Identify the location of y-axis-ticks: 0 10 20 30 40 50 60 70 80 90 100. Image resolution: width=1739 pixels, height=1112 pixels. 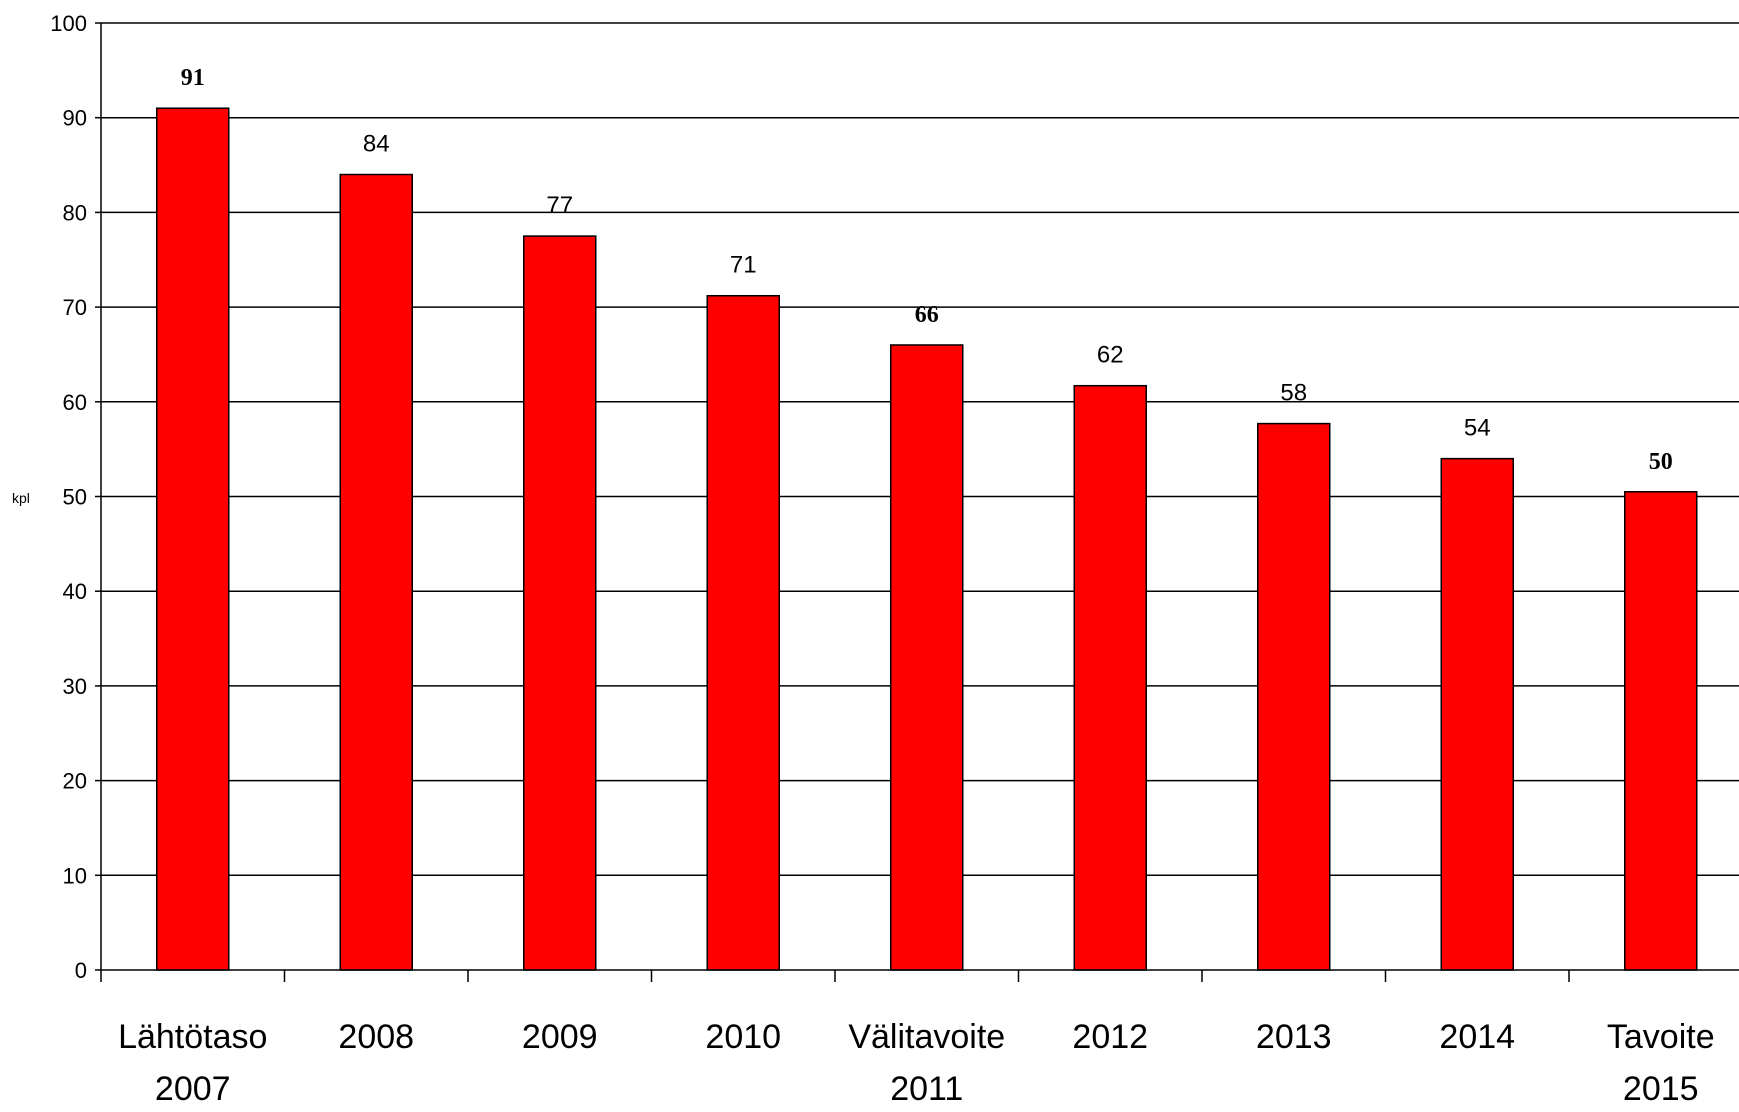
(75, 497).